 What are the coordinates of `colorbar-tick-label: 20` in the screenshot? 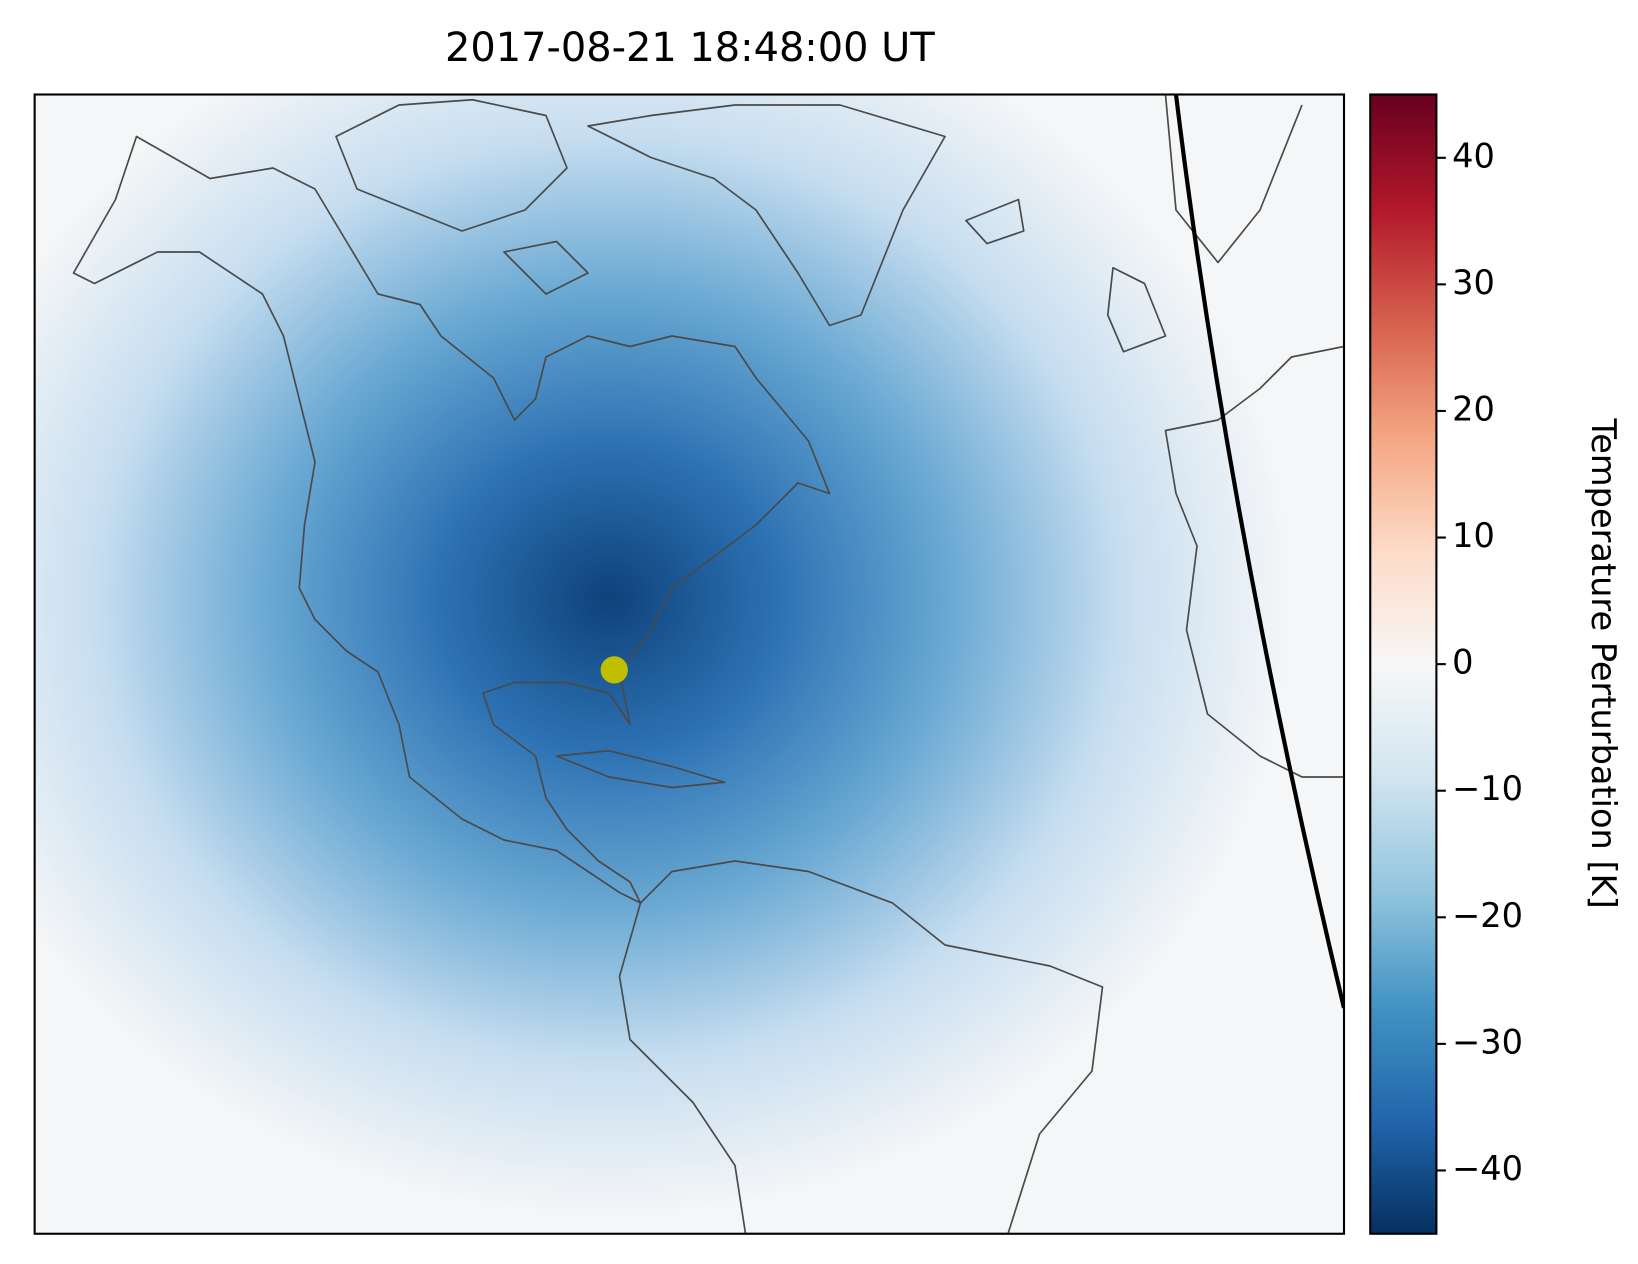 It's located at (1473, 408).